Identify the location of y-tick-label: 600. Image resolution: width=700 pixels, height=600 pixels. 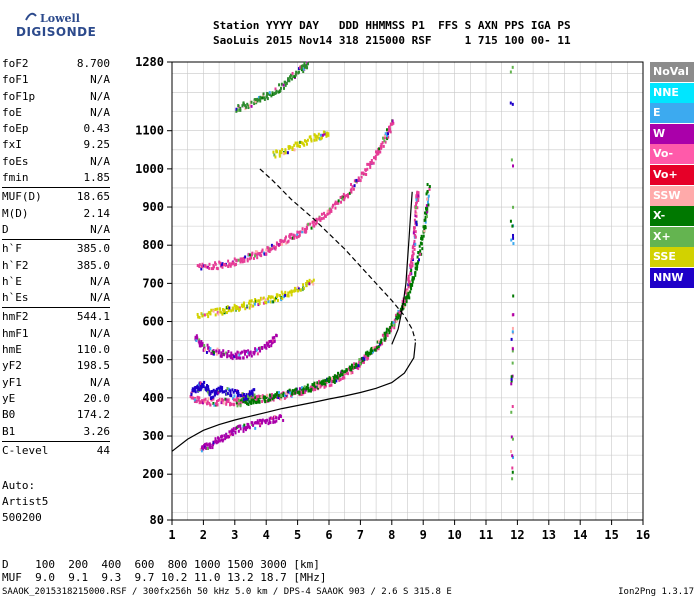
(153, 322).